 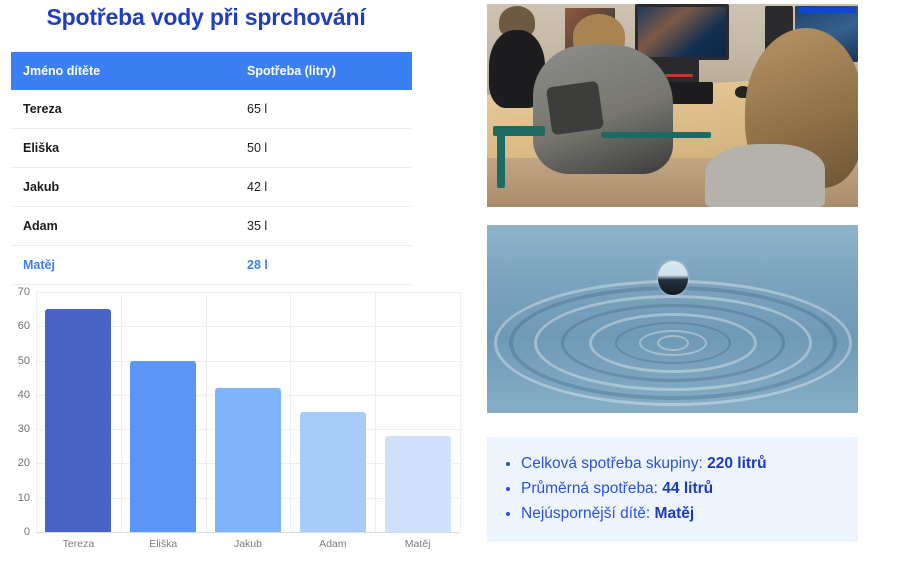 I want to click on table-cell-value: 35 l, so click(x=323, y=226).